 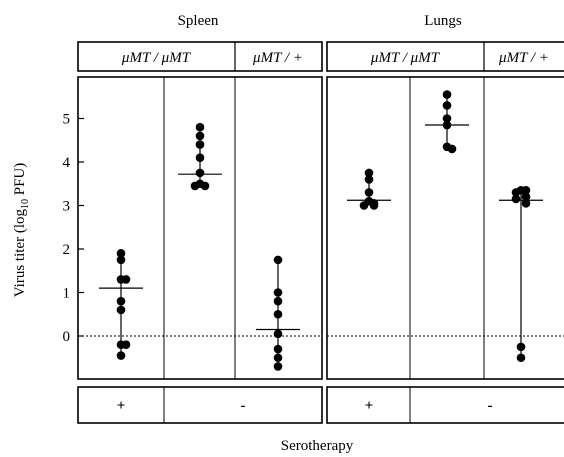 What do you see at coordinates (521, 274) in the screenshot?
I see `column-lungs-heterozygous-minus` at bounding box center [521, 274].